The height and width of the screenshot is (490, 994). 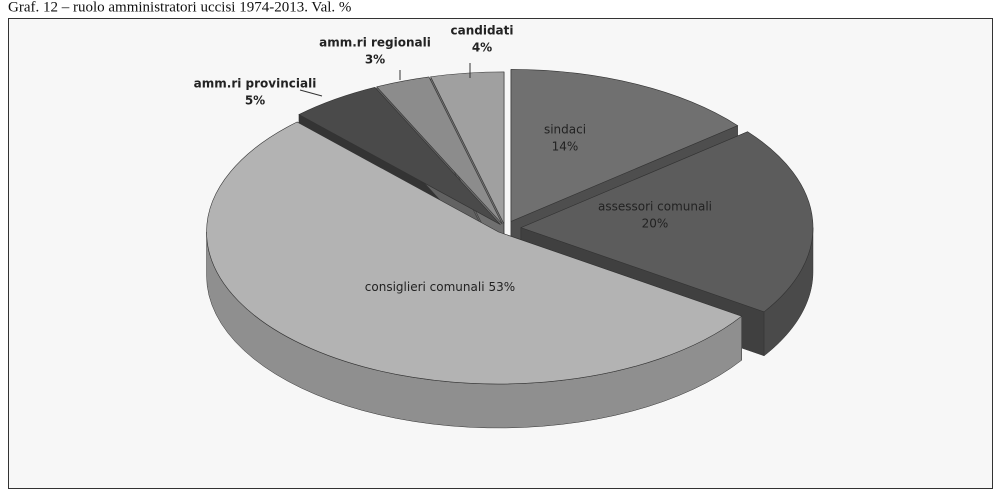 I want to click on value-label: 20%, so click(x=655, y=224).